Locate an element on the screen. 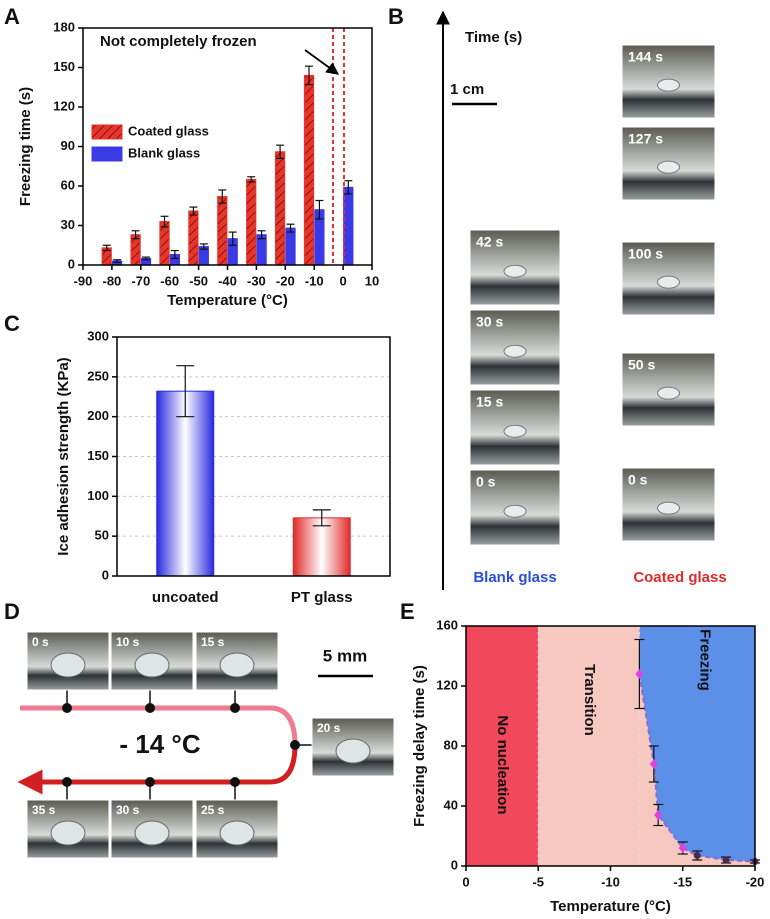 The width and height of the screenshot is (770, 919). frame-time: 20 s is located at coordinates (329, 728).